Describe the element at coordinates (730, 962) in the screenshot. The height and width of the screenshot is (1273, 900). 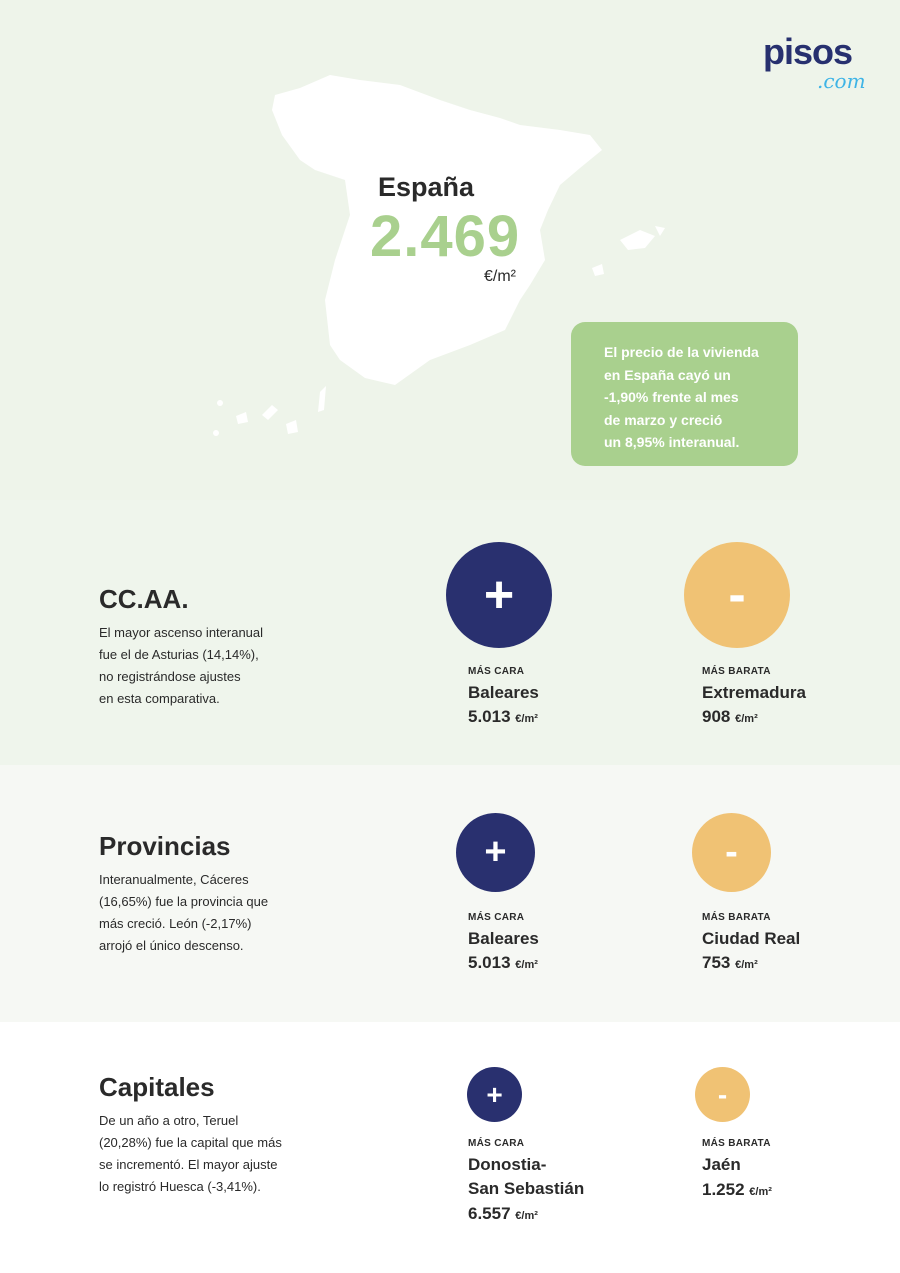
I see `low-value: 753 €/m²` at that location.